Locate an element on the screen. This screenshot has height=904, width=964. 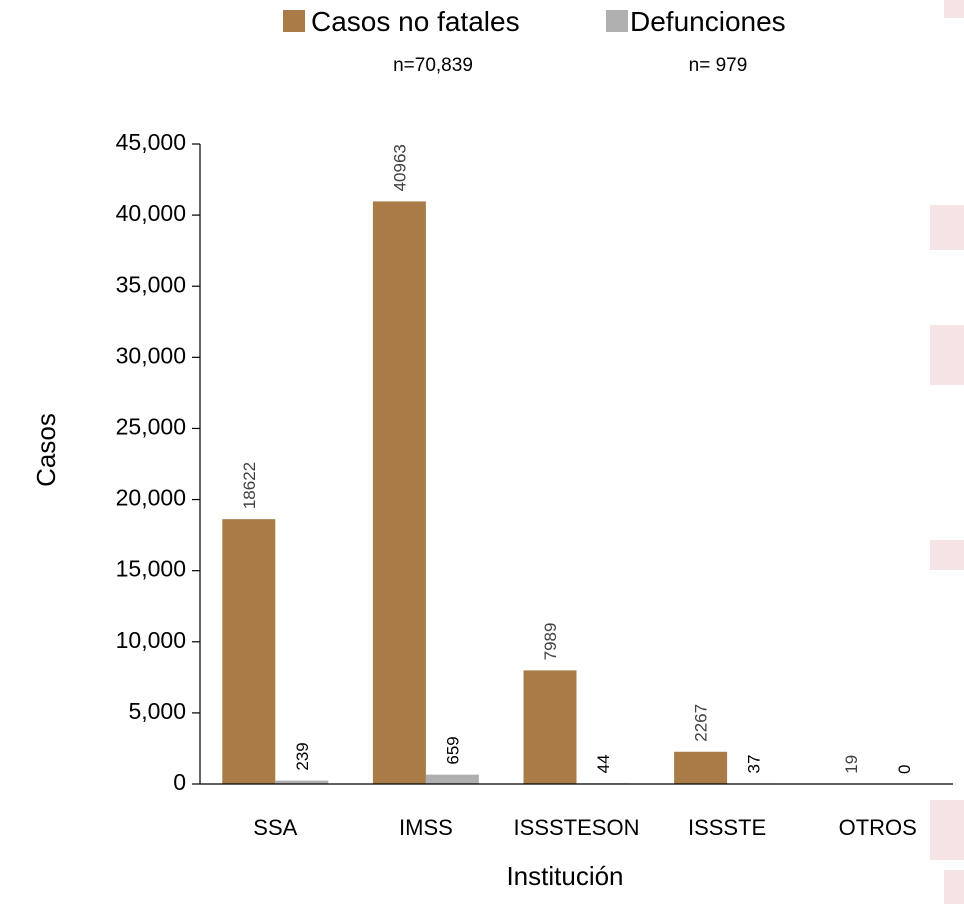
data-label: 0 is located at coordinates (904, 769).